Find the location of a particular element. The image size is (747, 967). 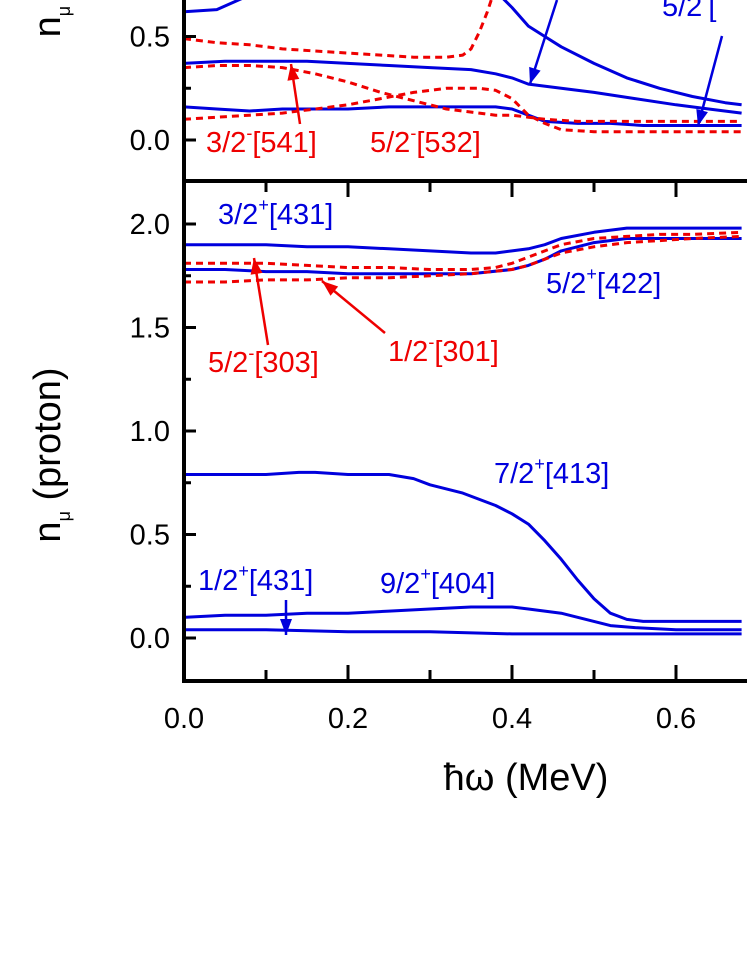

lower-y-axis-title: nμ (proton) is located at coordinates (50, 454).